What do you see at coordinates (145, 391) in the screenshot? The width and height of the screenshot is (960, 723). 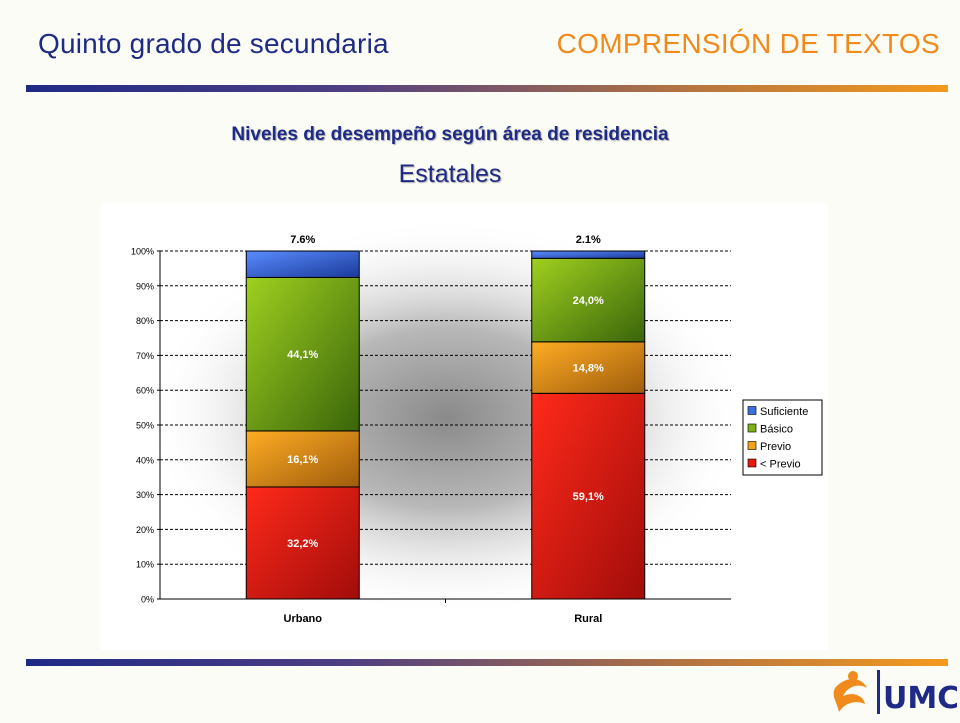 I see `y-tick-label: 60%` at bounding box center [145, 391].